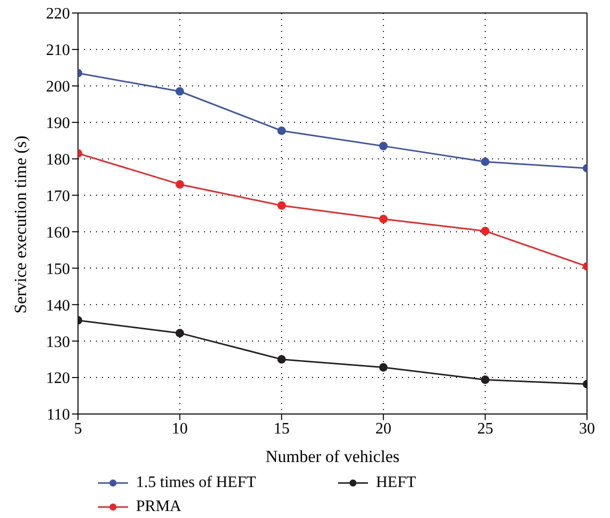  What do you see at coordinates (332, 456) in the screenshot?
I see `x-axis-title: Number of vehicles` at bounding box center [332, 456].